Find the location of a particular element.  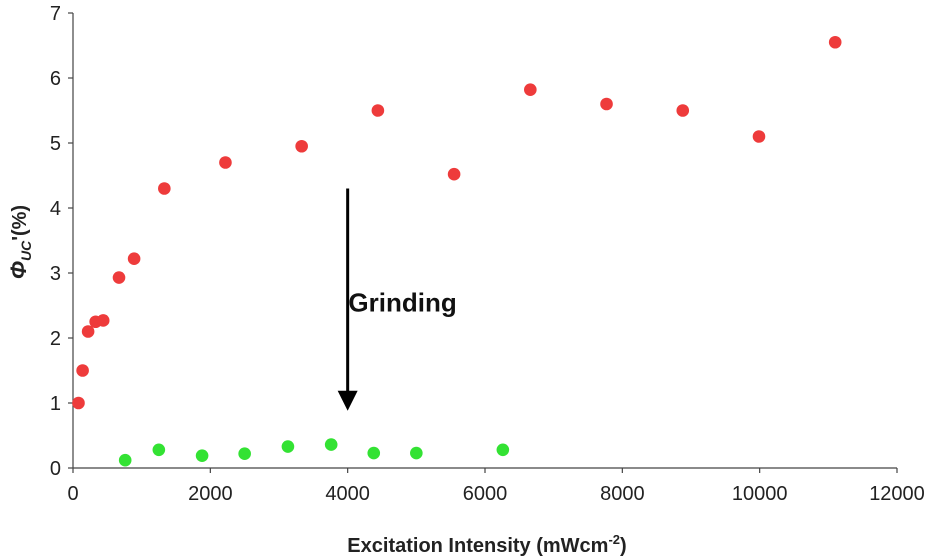

y-tick-label: 7 is located at coordinates (55, 14).